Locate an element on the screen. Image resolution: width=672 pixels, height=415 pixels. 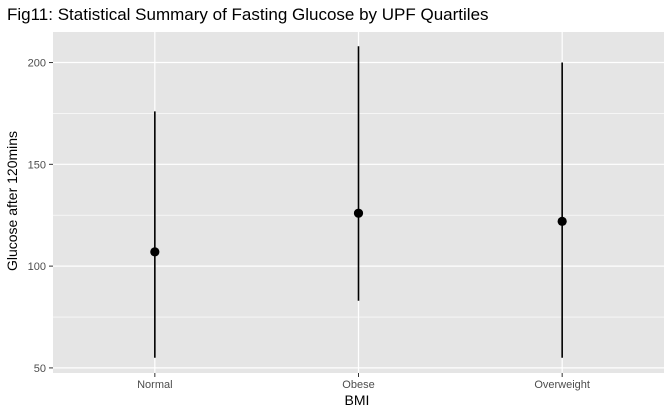
x-axis: Normal Obese Overweight is located at coordinates (363, 382).